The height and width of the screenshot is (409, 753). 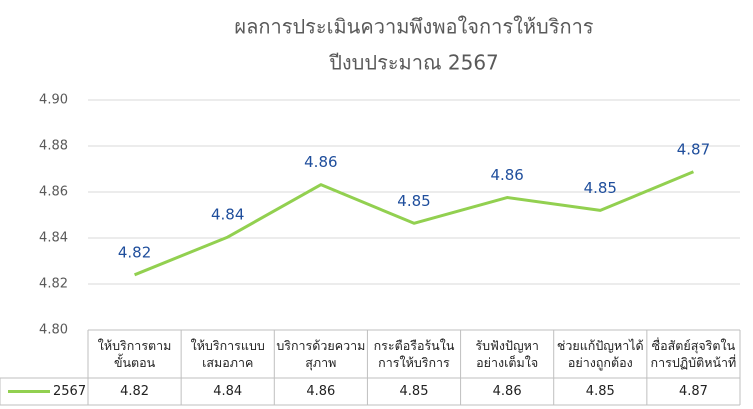 What do you see at coordinates (134, 354) in the screenshot?
I see `x-tick-label: ให้บริการตาม ขั้นตอน` at bounding box center [134, 354].